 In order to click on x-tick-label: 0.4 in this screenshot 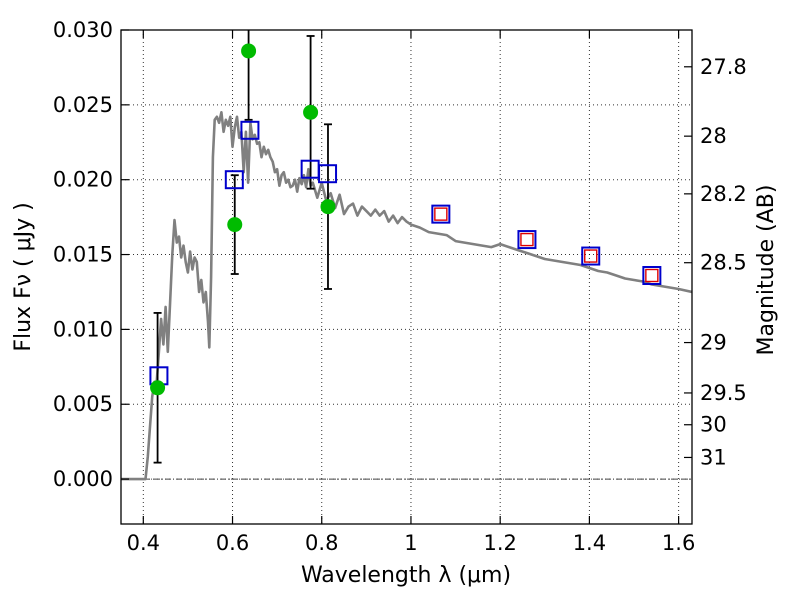, I will do `click(143, 543)`.